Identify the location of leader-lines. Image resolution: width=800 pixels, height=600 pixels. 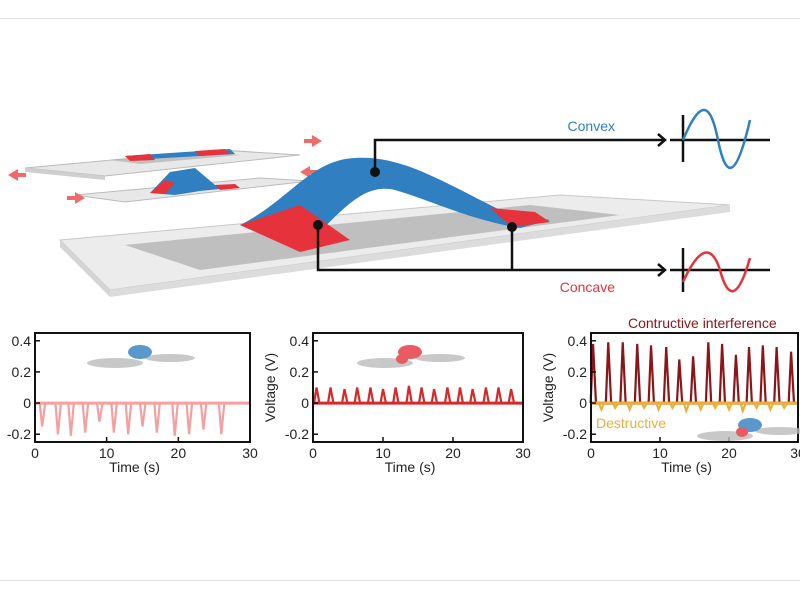
(491, 205).